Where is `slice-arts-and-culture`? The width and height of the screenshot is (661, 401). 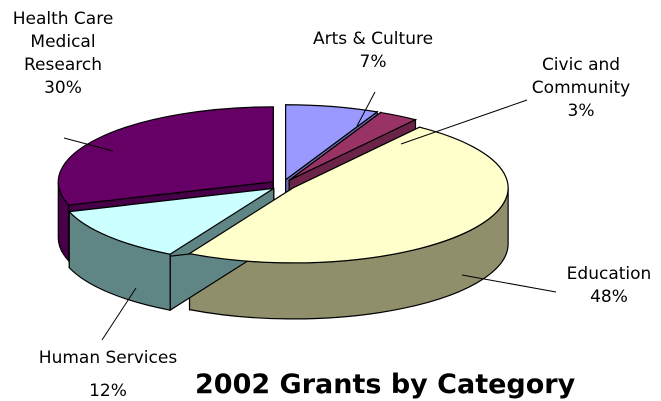 slice-arts-and-culture is located at coordinates (332, 142).